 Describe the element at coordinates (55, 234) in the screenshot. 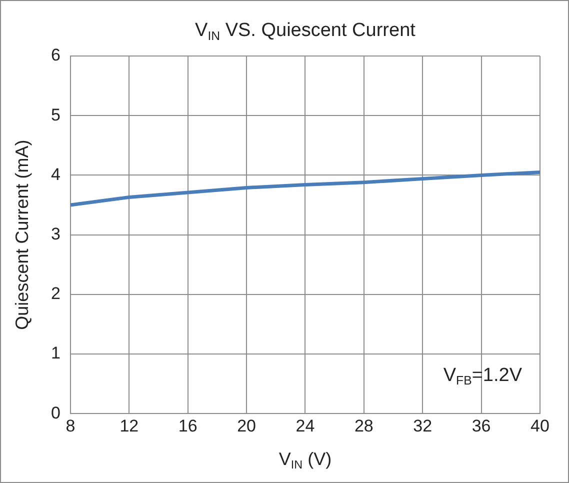

I see `y-tick-label: 3` at that location.